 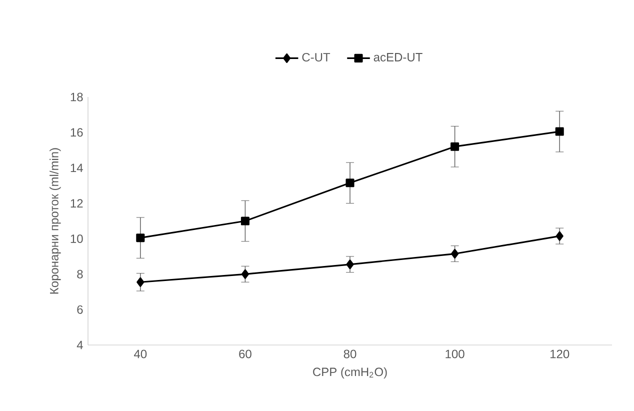 What do you see at coordinates (455, 354) in the screenshot?
I see `x-tick-label: 100` at bounding box center [455, 354].